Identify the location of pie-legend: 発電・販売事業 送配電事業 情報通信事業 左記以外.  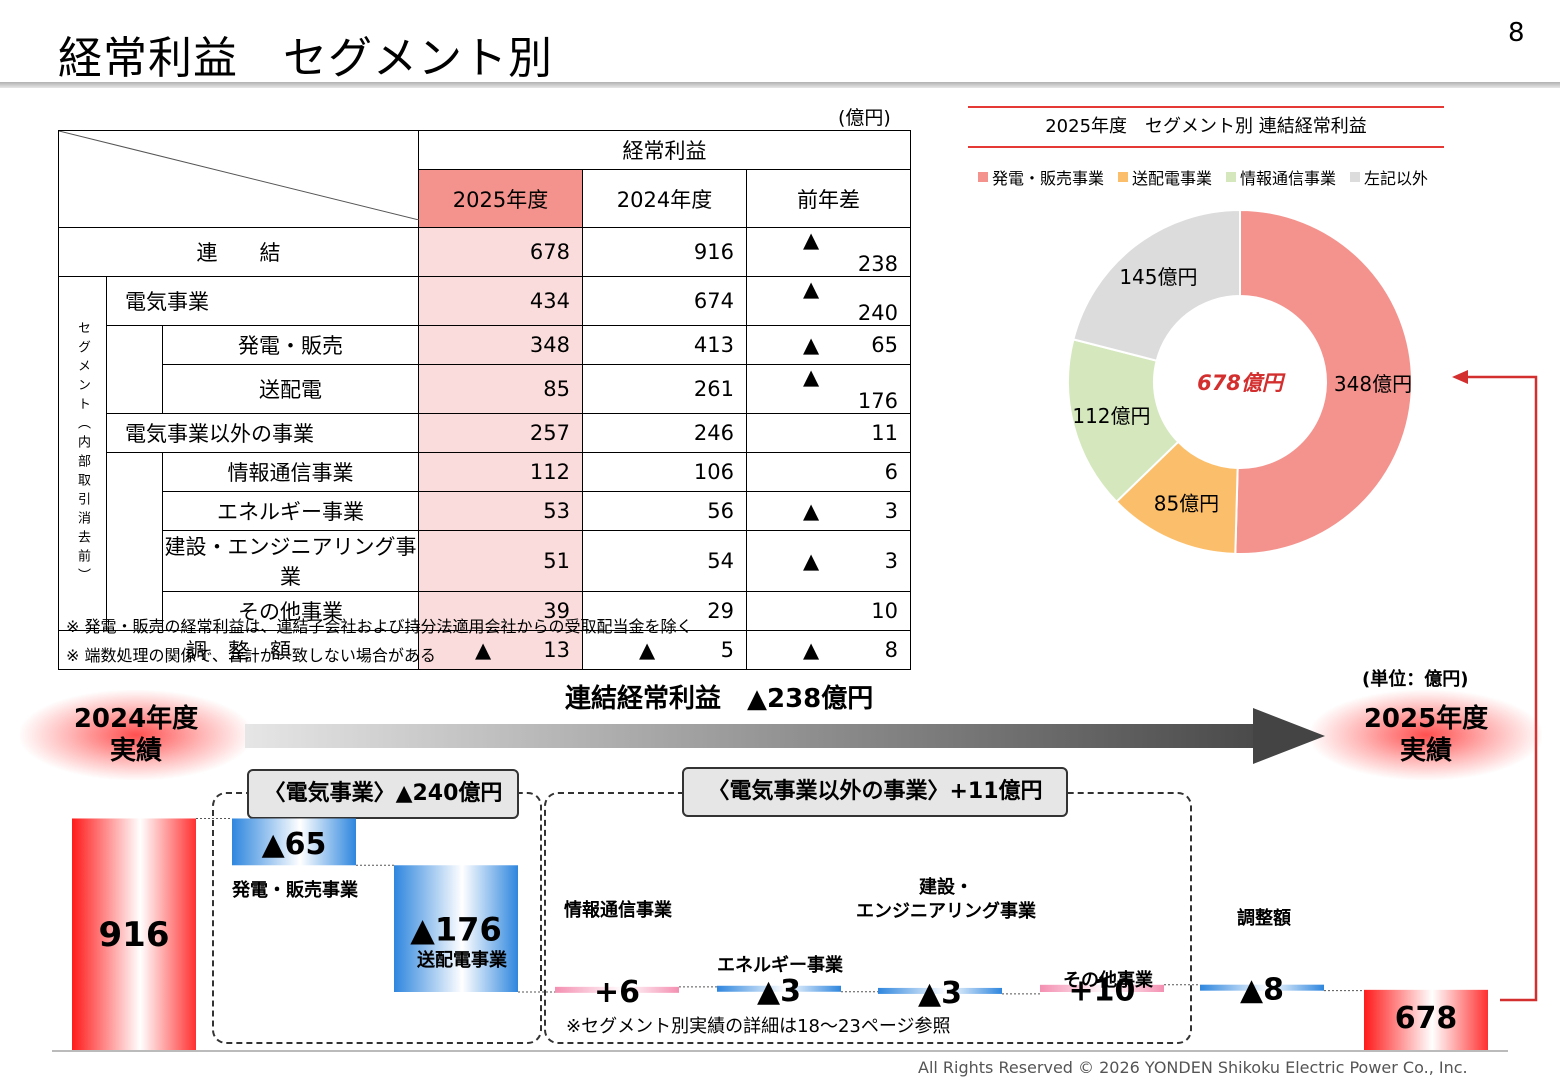
(1203, 177).